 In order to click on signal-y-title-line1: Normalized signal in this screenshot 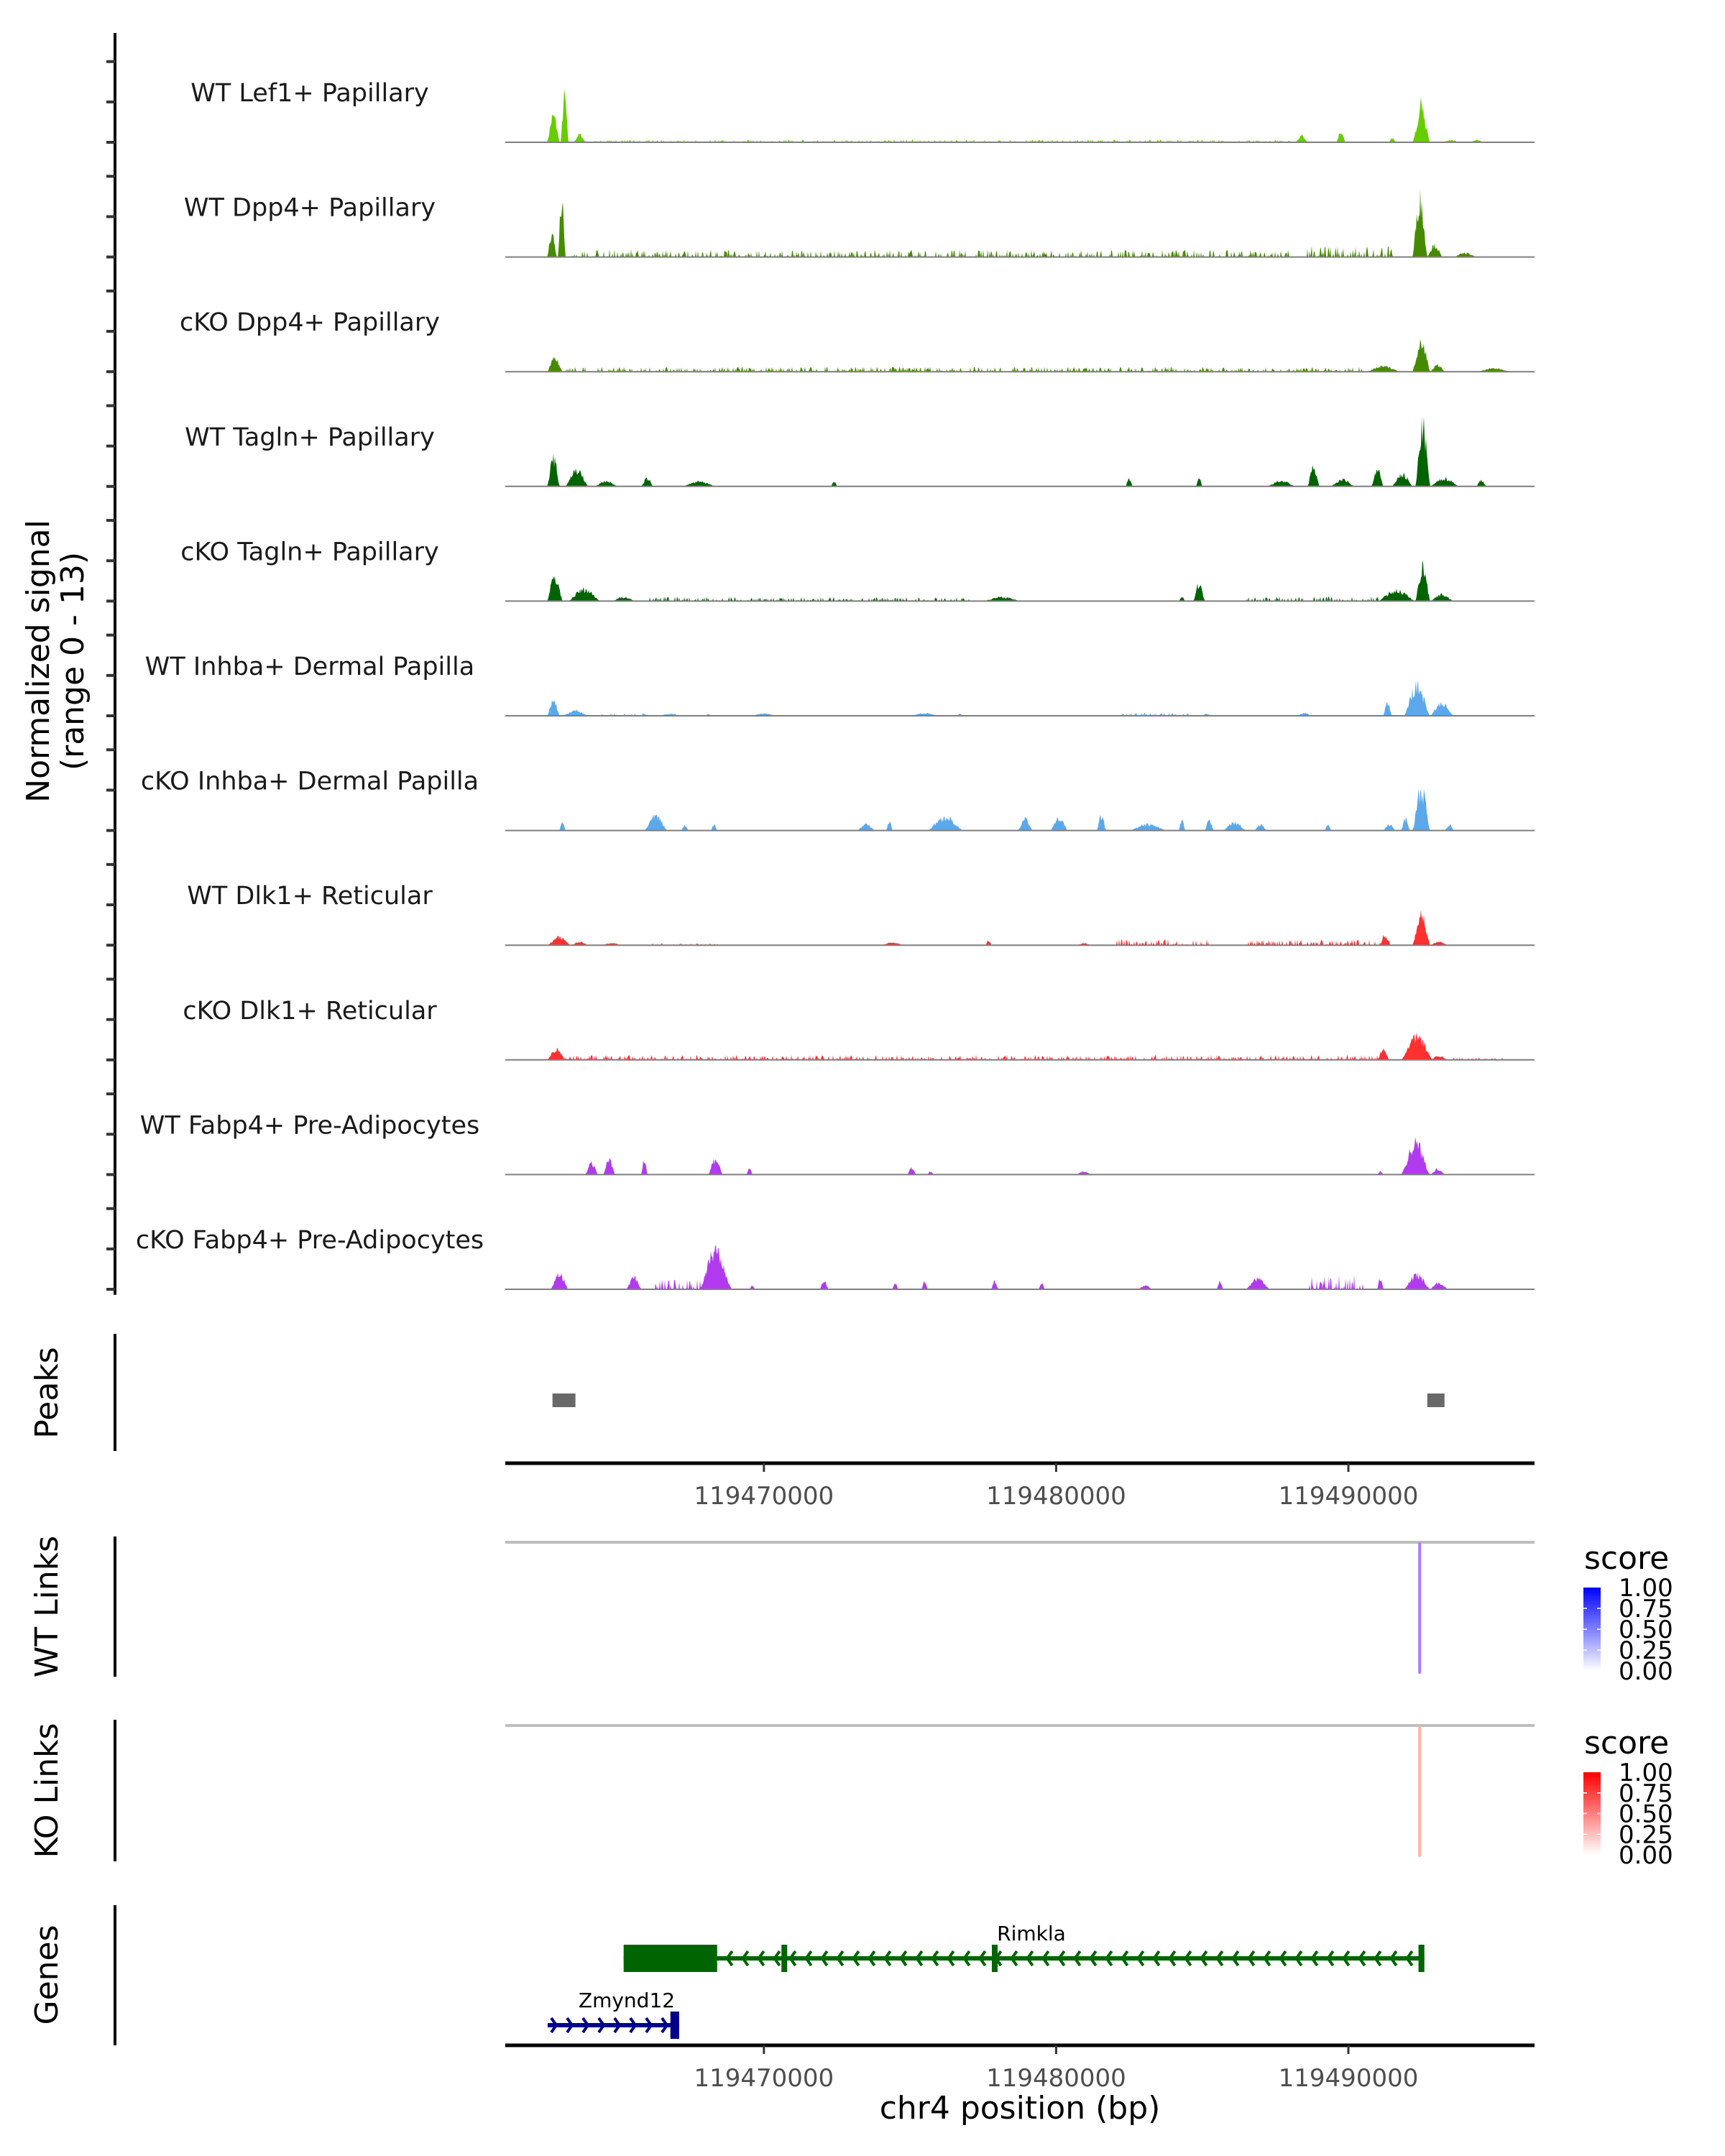, I will do `click(38, 661)`.